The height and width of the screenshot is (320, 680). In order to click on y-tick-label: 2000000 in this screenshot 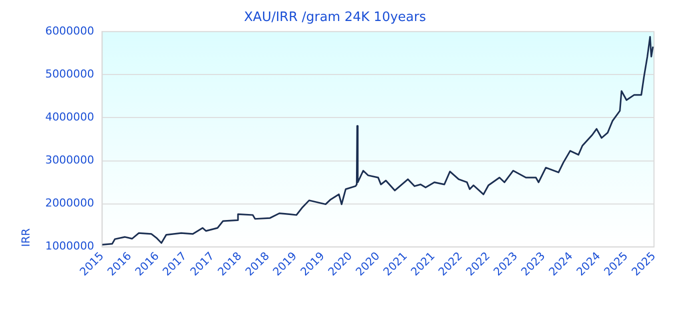, I will do `click(69, 203)`.